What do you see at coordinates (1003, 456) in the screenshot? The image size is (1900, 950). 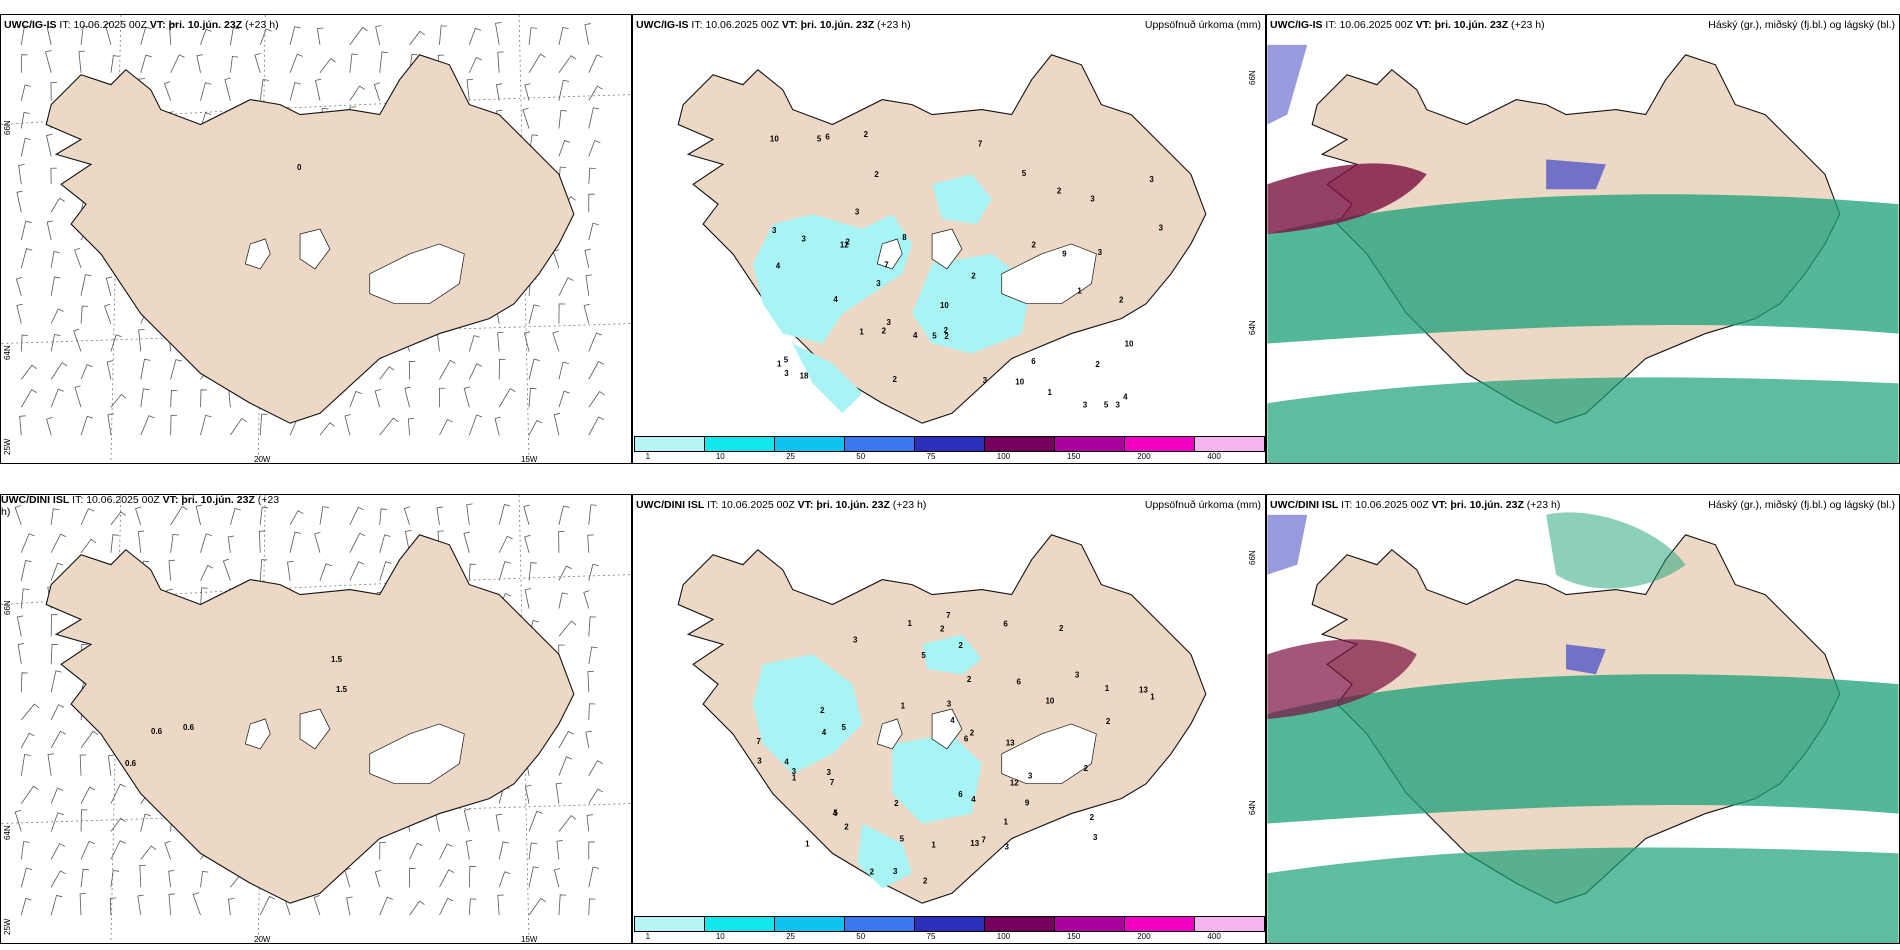 I see `colorbar-label: 100` at bounding box center [1003, 456].